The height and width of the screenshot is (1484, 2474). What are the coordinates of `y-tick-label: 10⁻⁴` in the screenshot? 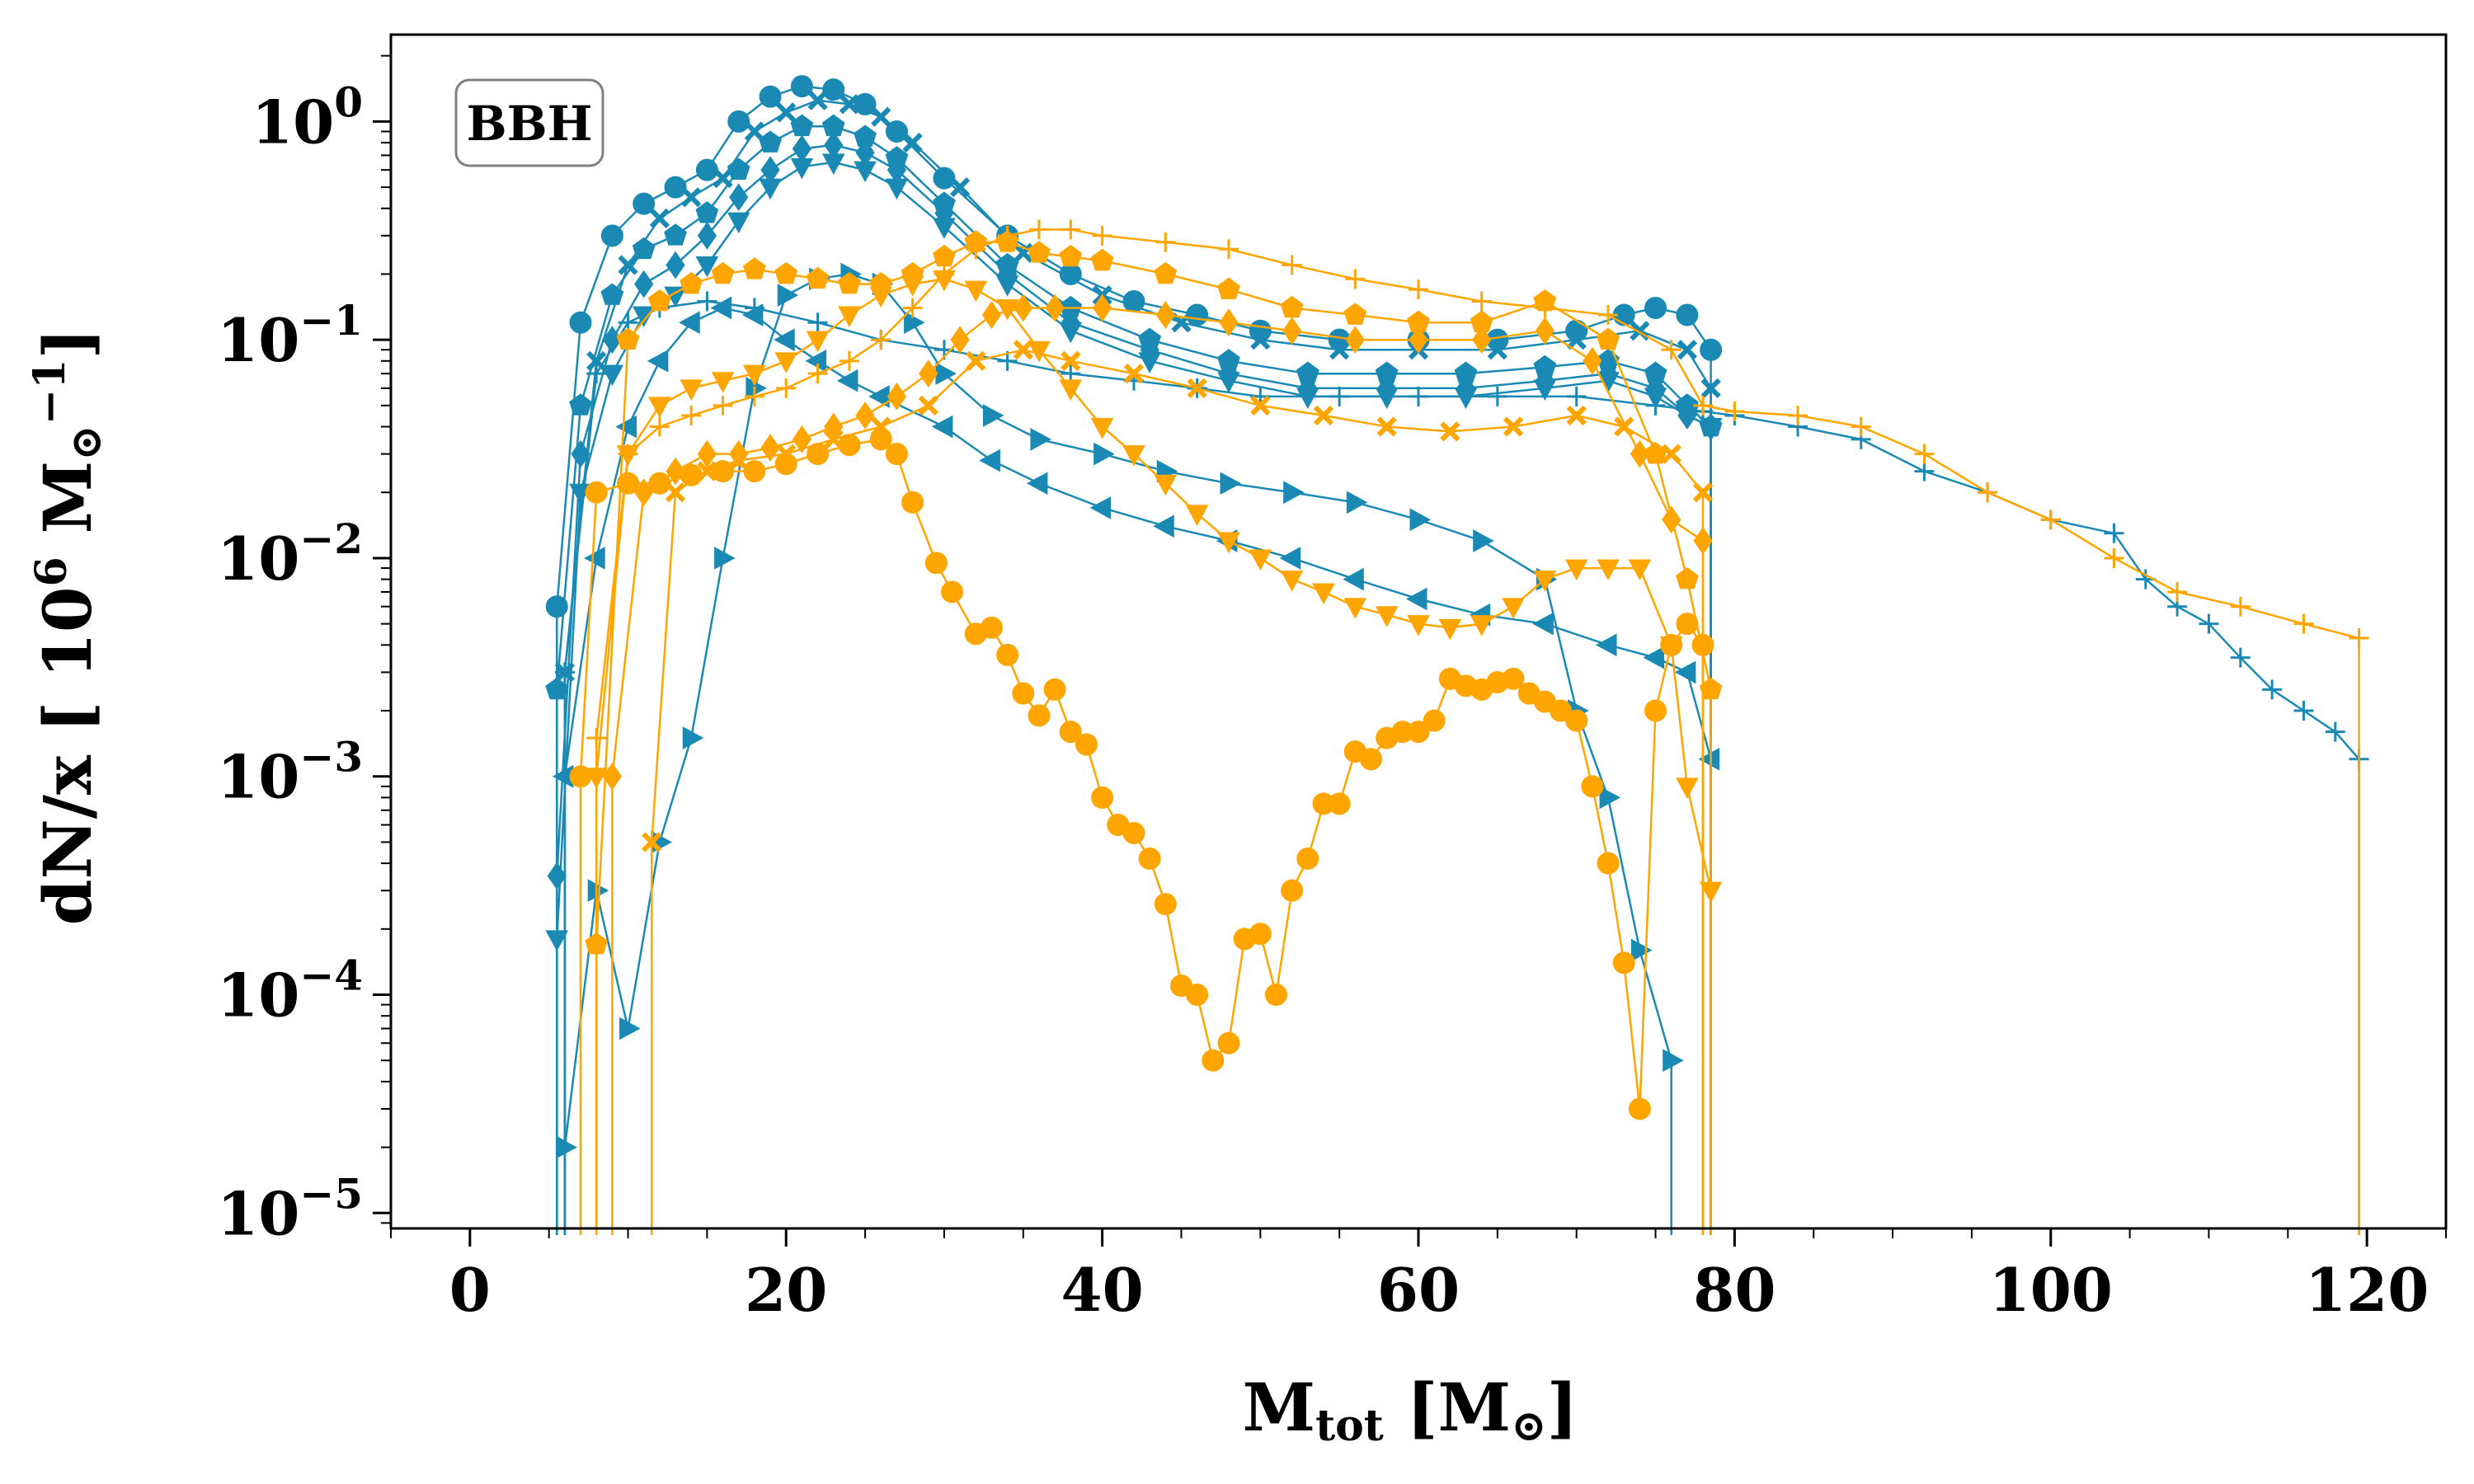 It's located at (290, 991).